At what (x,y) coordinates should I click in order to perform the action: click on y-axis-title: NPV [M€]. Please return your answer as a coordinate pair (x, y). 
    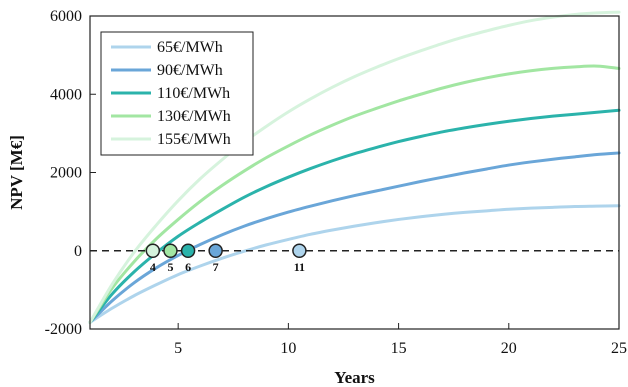
    Looking at the image, I should click on (16, 172).